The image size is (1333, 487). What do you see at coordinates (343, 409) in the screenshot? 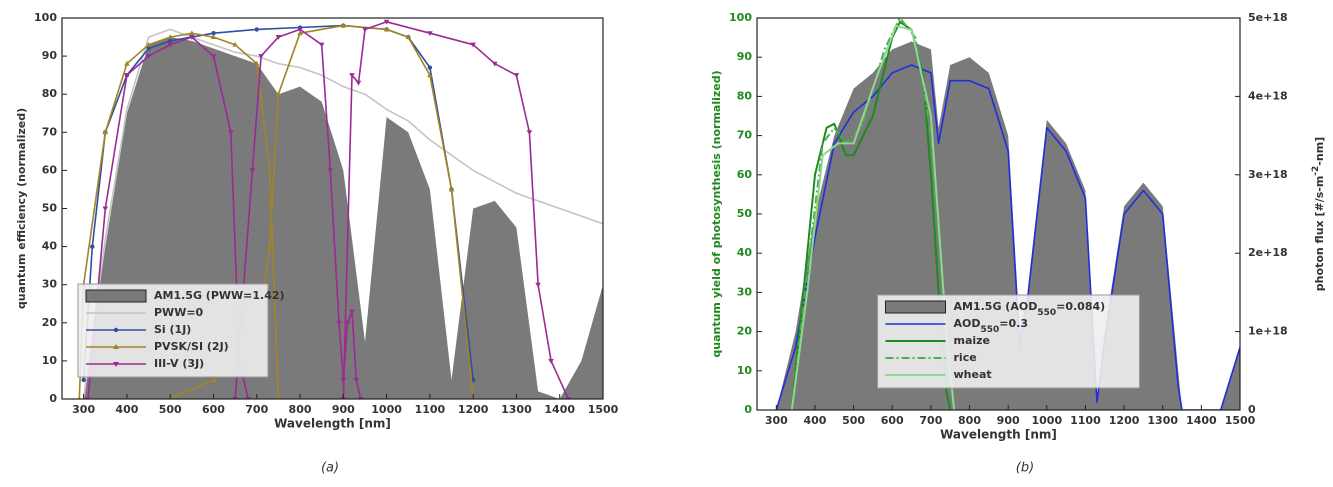
I see `x-tick-label: 900` at bounding box center [343, 409].